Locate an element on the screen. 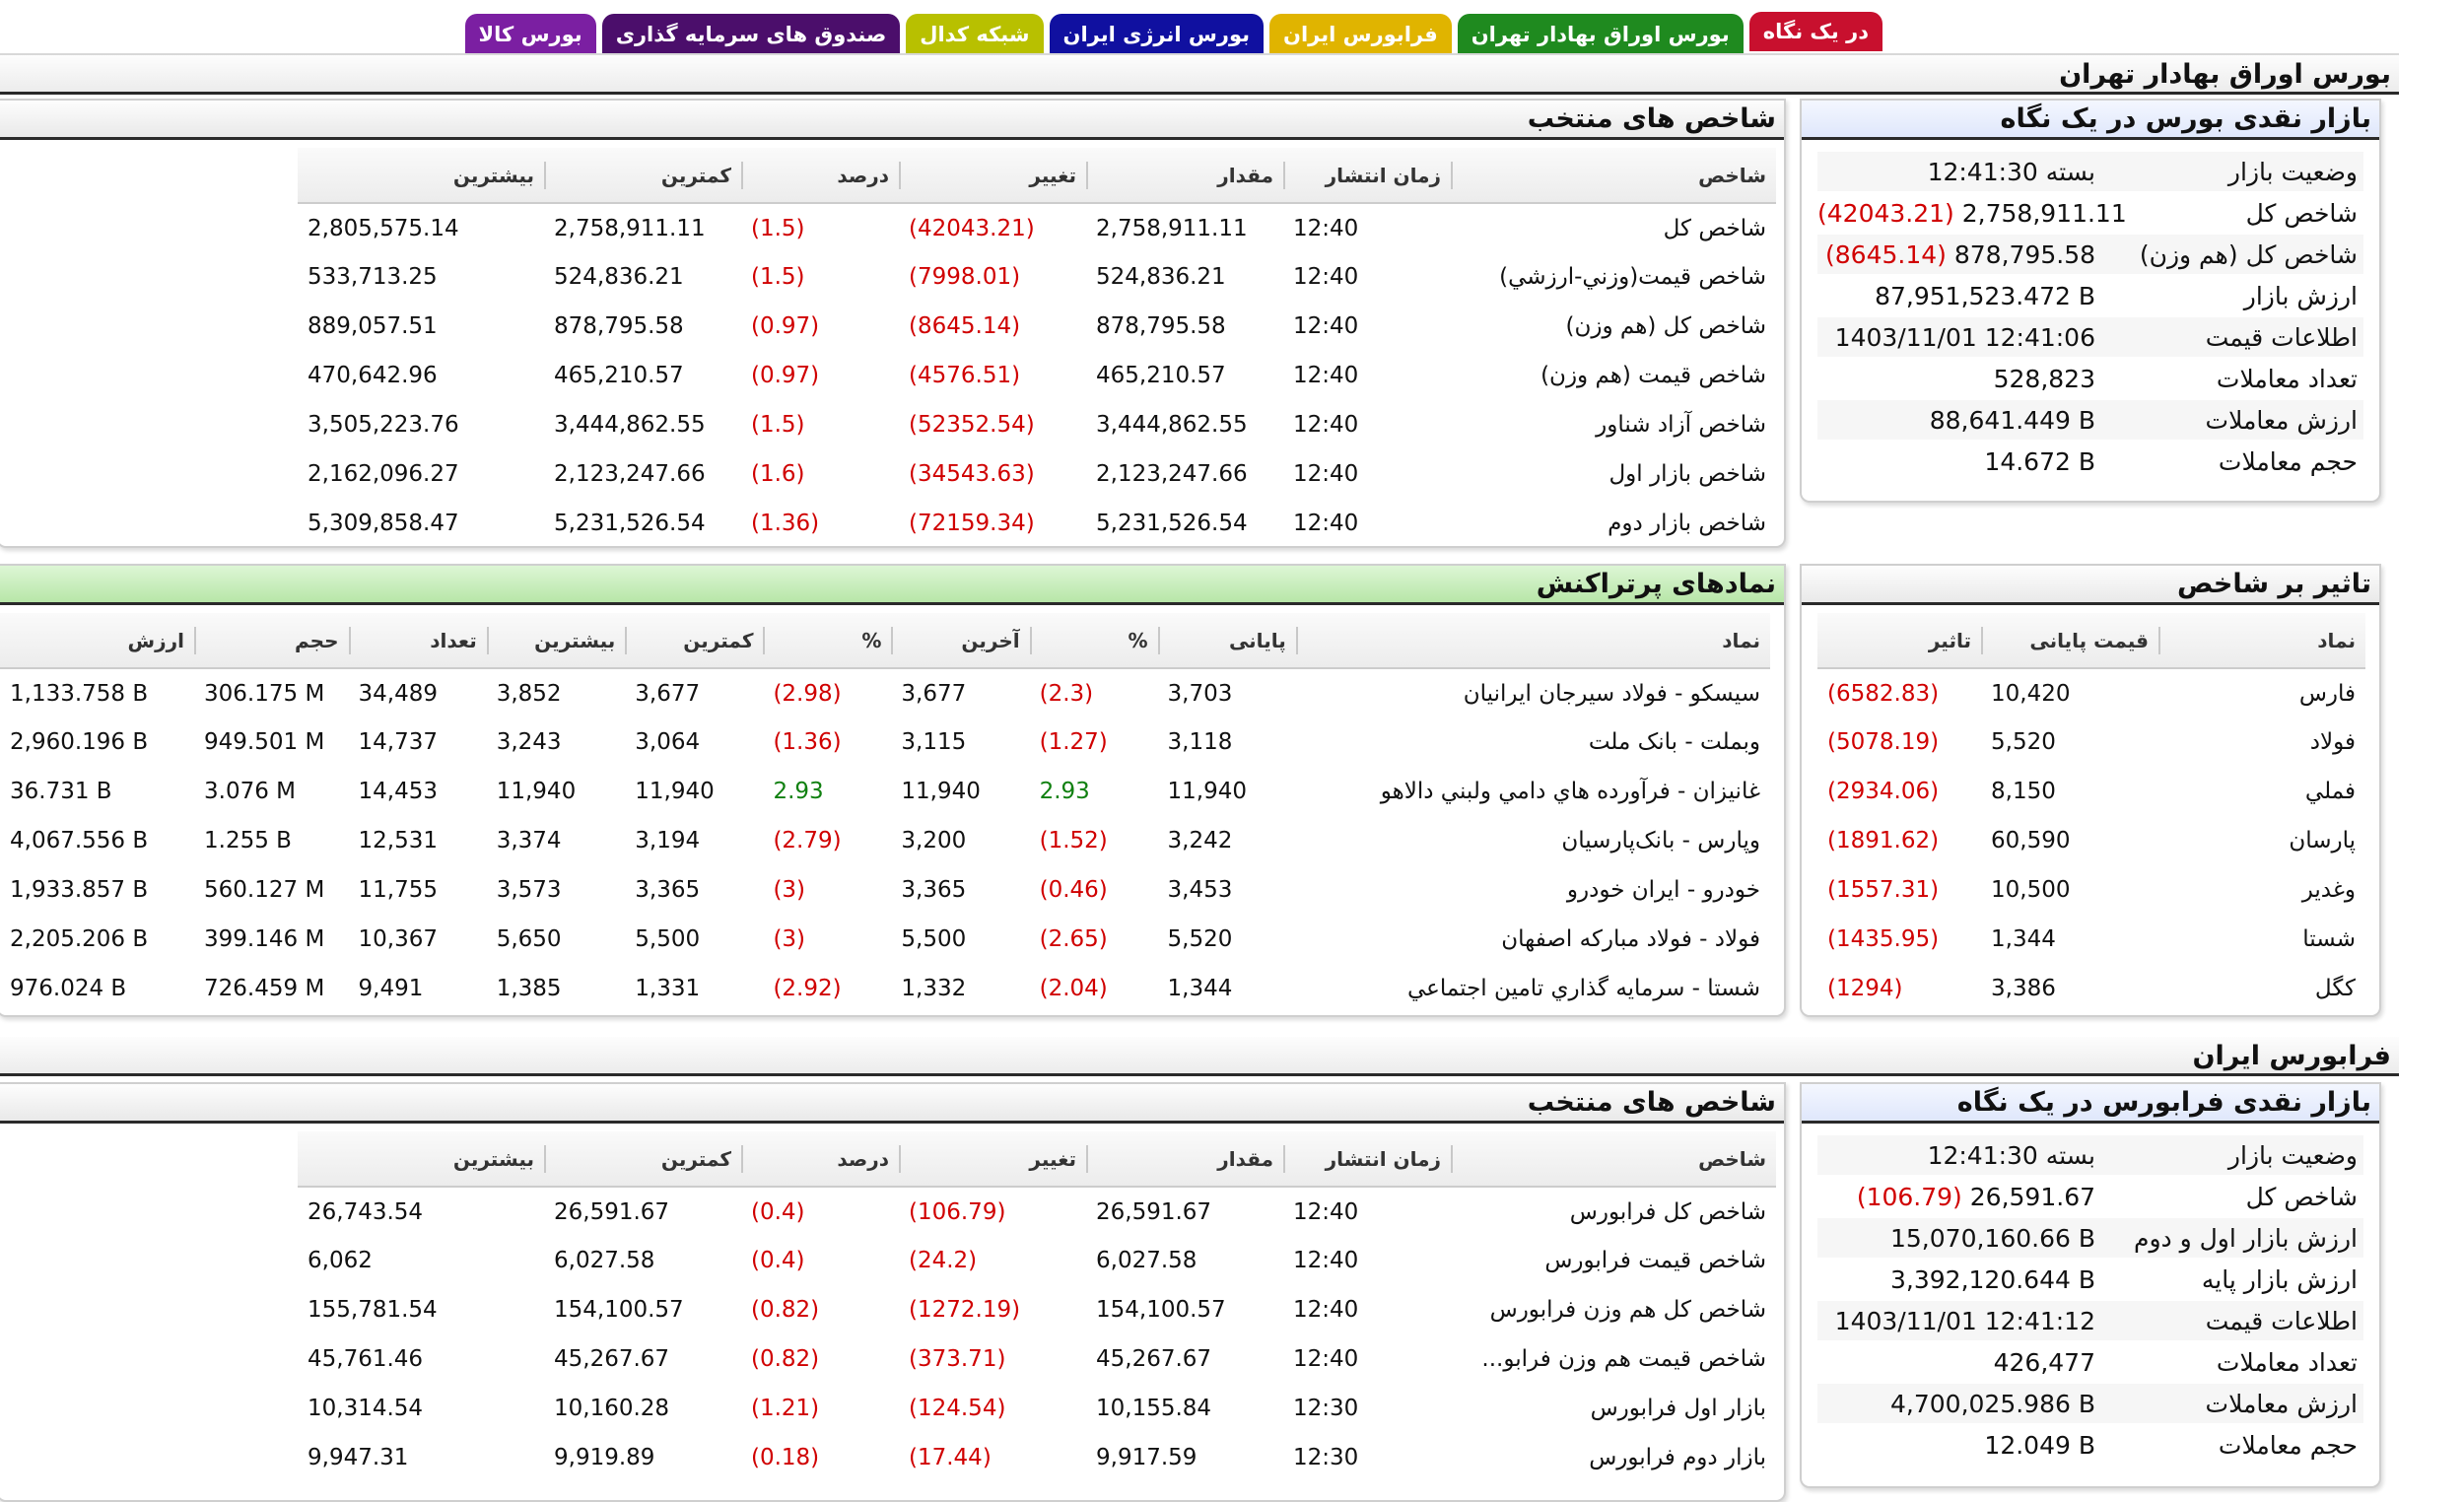 The height and width of the screenshot is (1502, 2464). table-row: وغدير 10,500 (1557.31) is located at coordinates (2091, 890).